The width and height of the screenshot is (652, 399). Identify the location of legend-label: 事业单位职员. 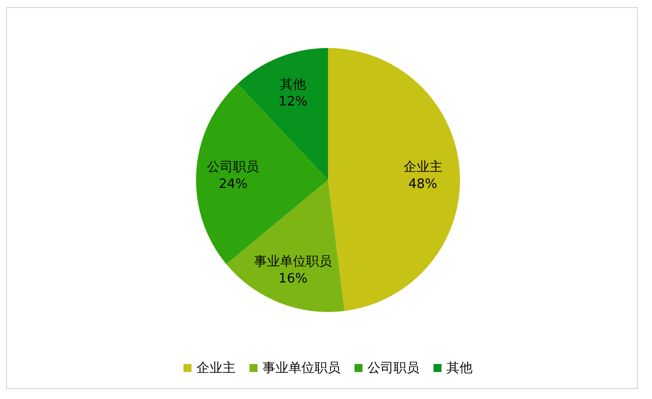
(301, 368).